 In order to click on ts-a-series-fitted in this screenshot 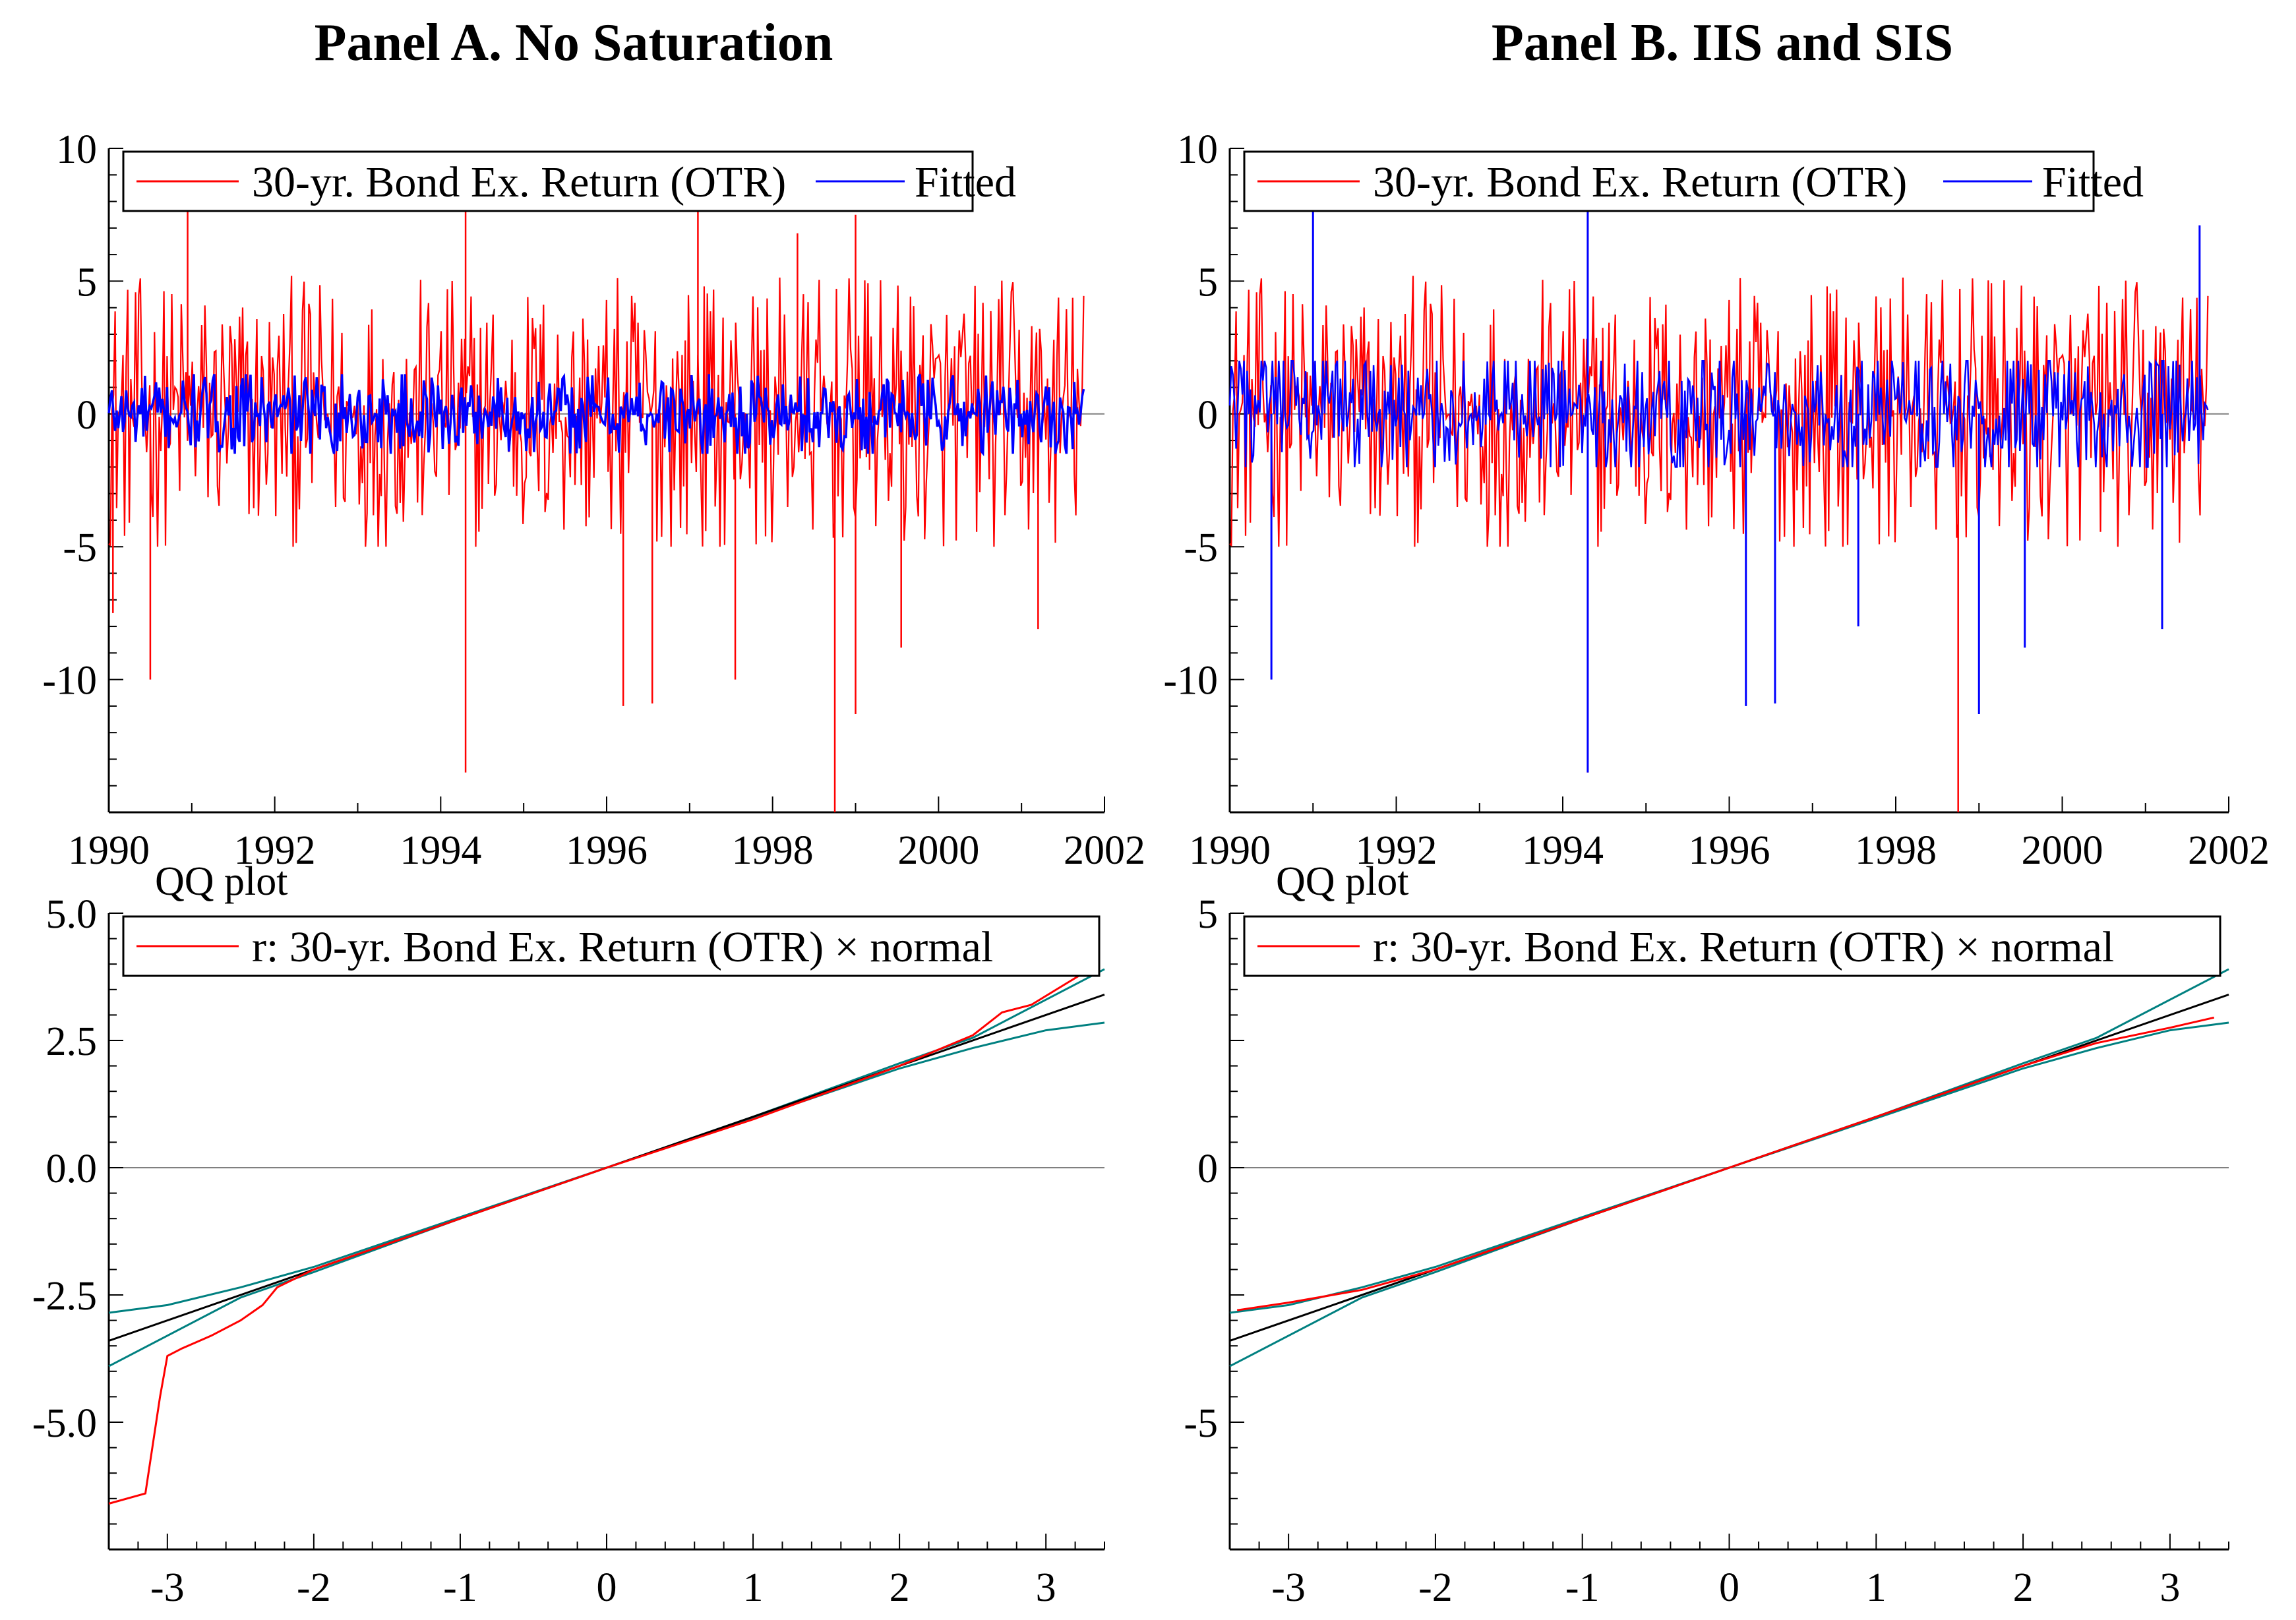, I will do `click(596, 414)`.